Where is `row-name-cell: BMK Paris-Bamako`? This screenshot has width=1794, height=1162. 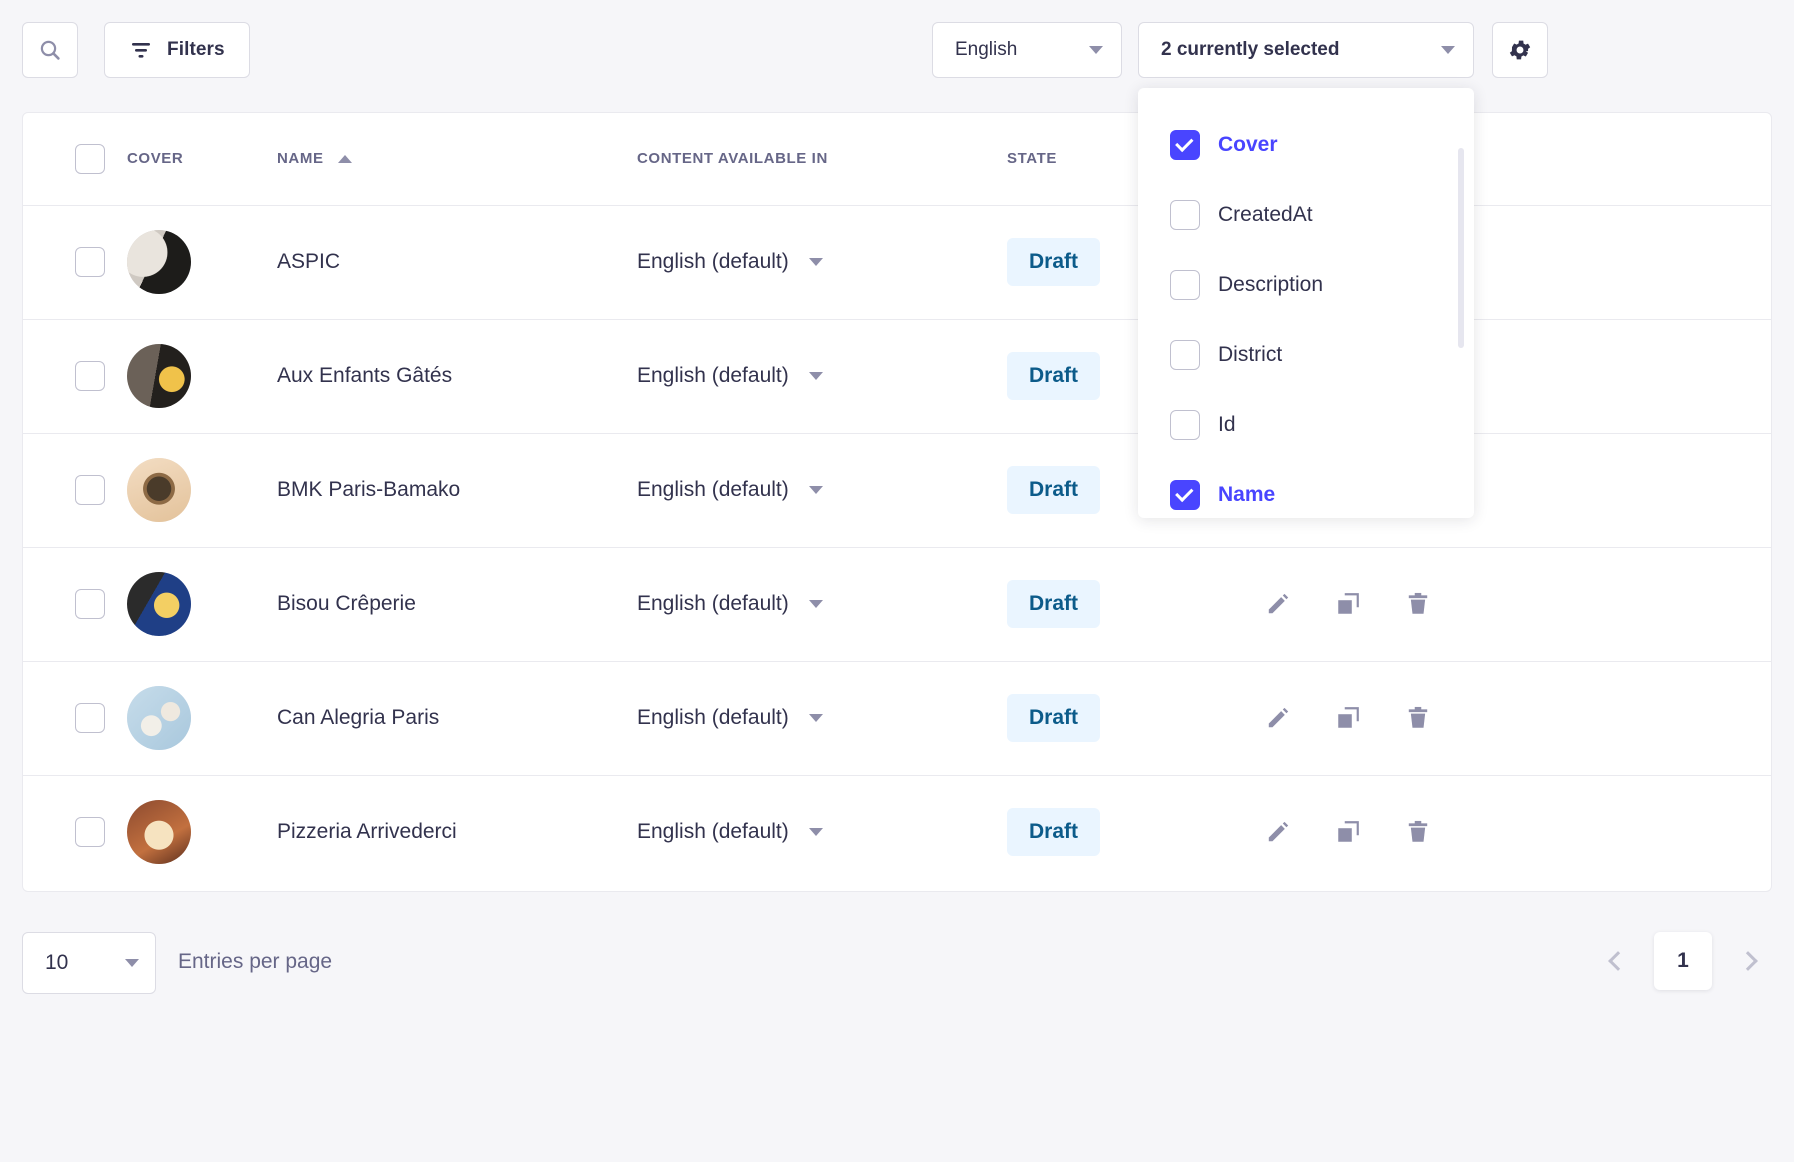
row-name-cell: BMK Paris-Bamako is located at coordinates (369, 489).